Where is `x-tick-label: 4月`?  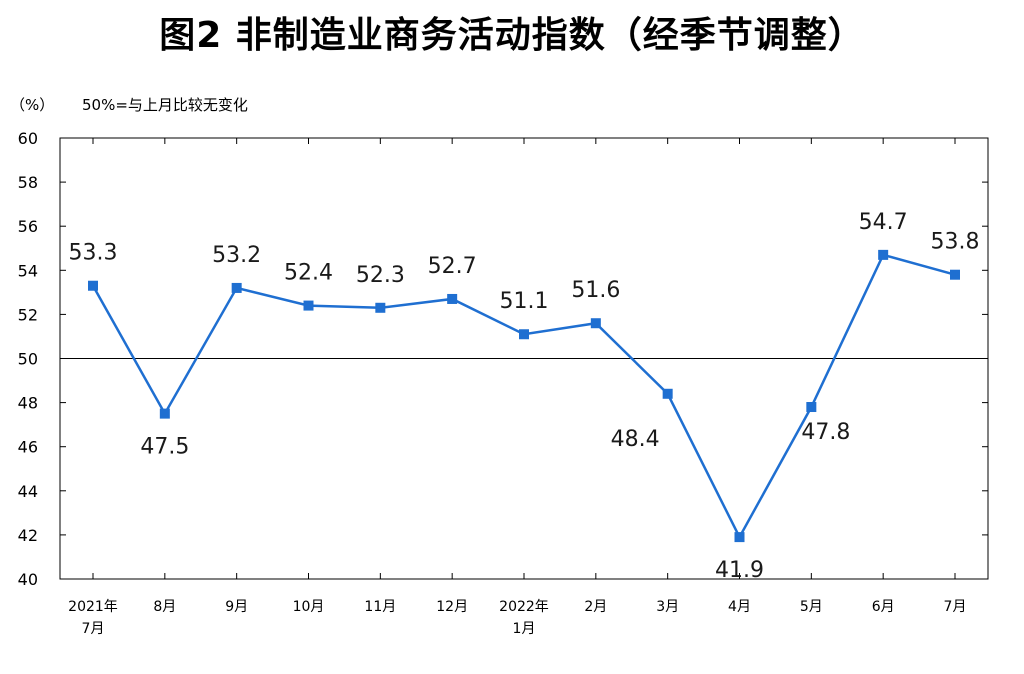 x-tick-label: 4月 is located at coordinates (739, 607).